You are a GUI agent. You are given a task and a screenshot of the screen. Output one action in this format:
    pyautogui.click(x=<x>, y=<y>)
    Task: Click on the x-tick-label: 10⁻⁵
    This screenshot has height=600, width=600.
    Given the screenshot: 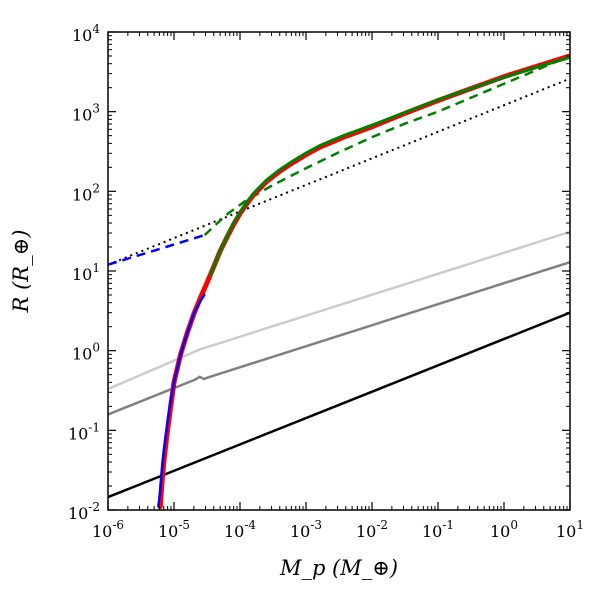 What is the action you would take?
    pyautogui.click(x=174, y=529)
    